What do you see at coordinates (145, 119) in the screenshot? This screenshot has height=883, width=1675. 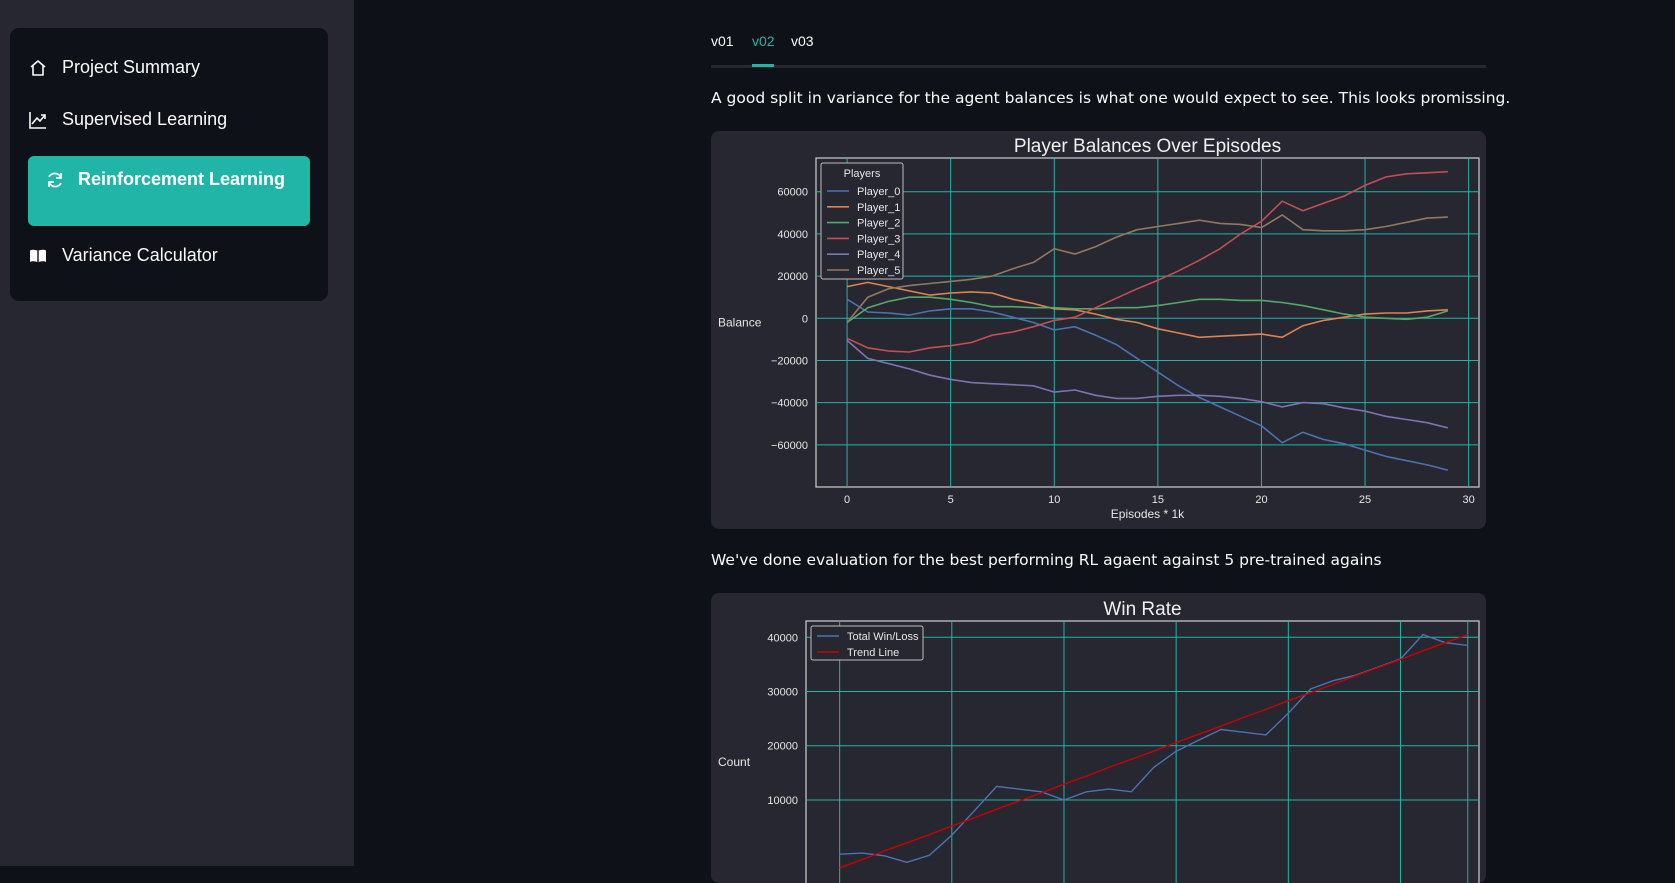 I see `sidebar-item-label: Supervised Learning` at bounding box center [145, 119].